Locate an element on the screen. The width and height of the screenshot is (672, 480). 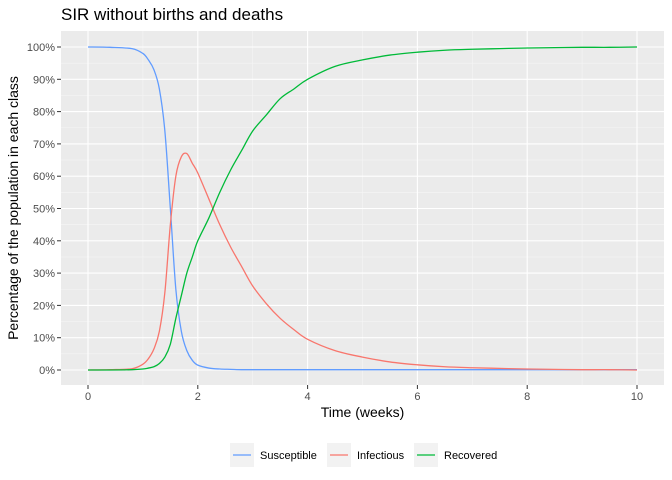
legend-item-recovered: Recovered is located at coordinates (455, 455).